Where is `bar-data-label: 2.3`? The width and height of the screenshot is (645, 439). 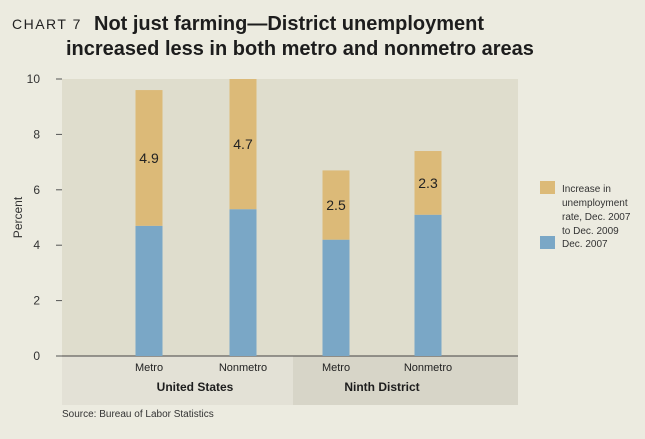
bar-data-label: 2.3 is located at coordinates (428, 183).